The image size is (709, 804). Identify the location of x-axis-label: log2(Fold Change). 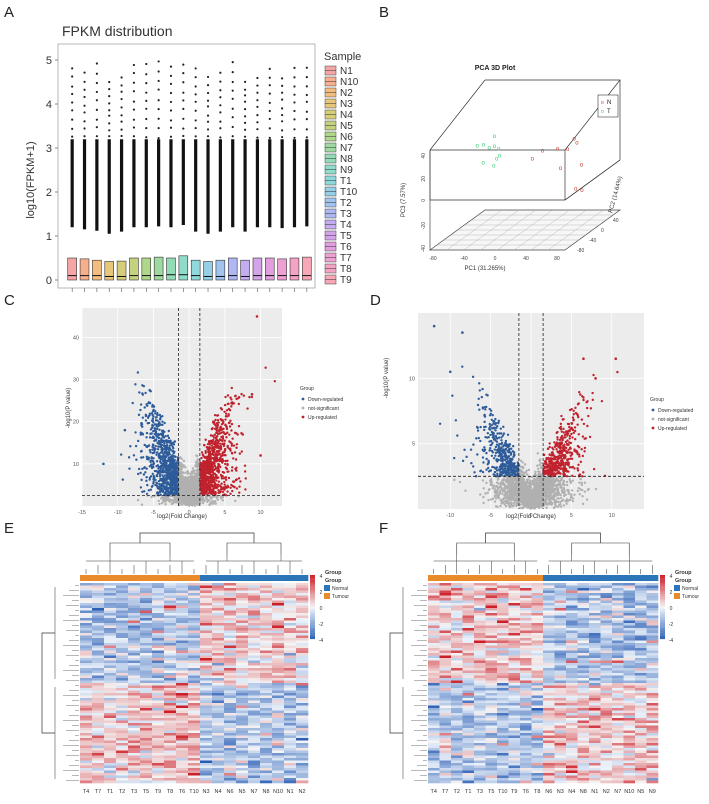
(182, 517).